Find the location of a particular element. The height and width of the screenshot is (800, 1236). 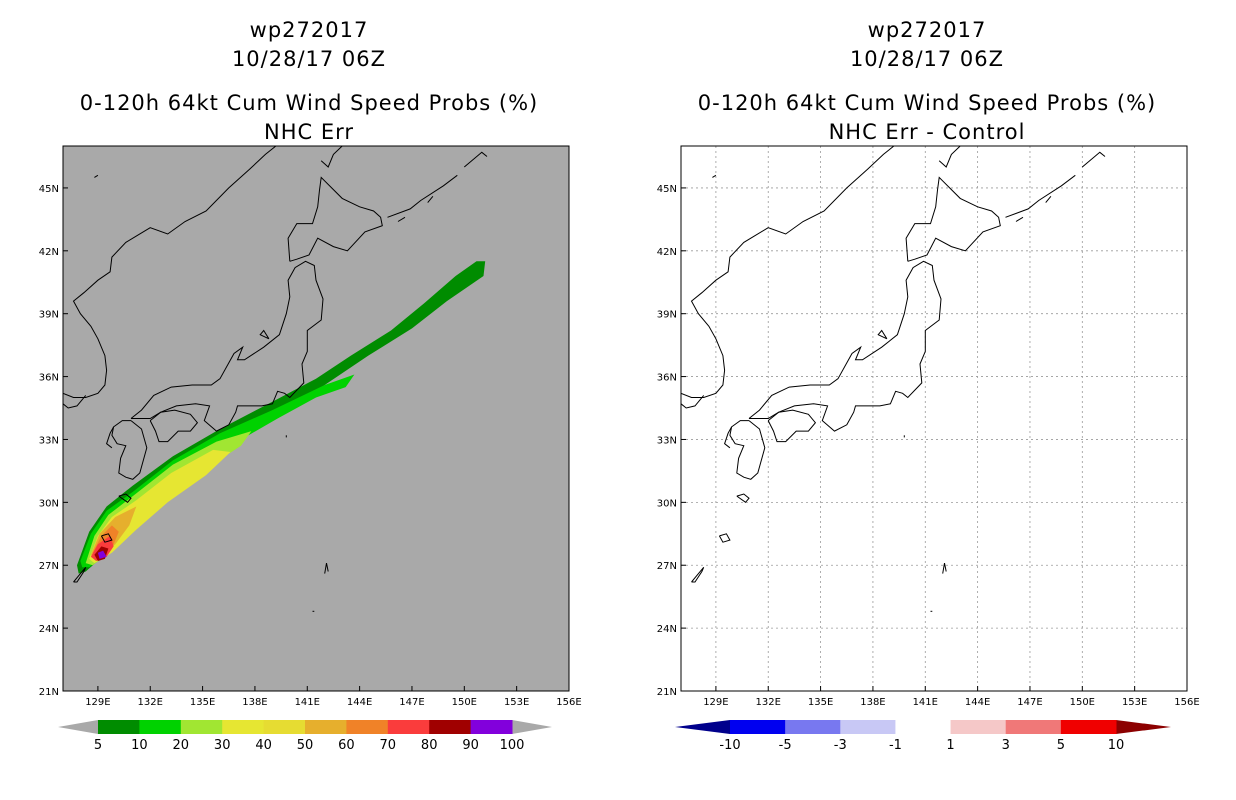

chart-title: 0-120h 64kt Cum Wind Speed Probs (%) is located at coordinates (309, 103).